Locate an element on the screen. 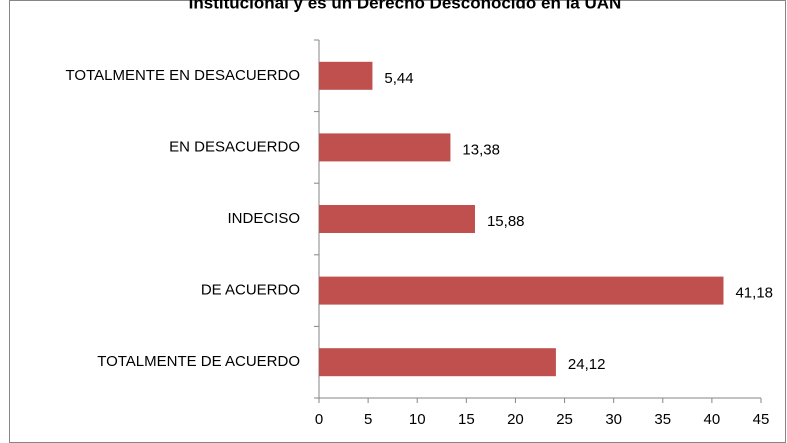  y-tick-label: INDECISO is located at coordinates (263, 218).